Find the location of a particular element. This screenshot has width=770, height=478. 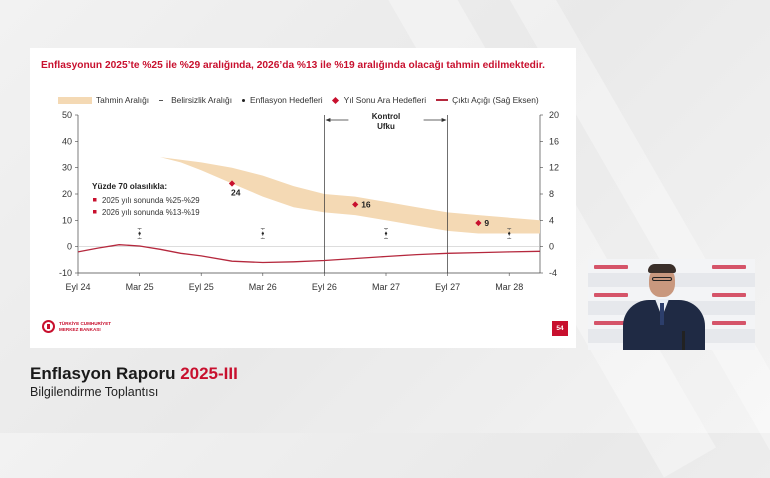

cbrt-logo-text: TÜRKİYE CUMHURİYET MERKEZ BANKASI is located at coordinates (85, 326).